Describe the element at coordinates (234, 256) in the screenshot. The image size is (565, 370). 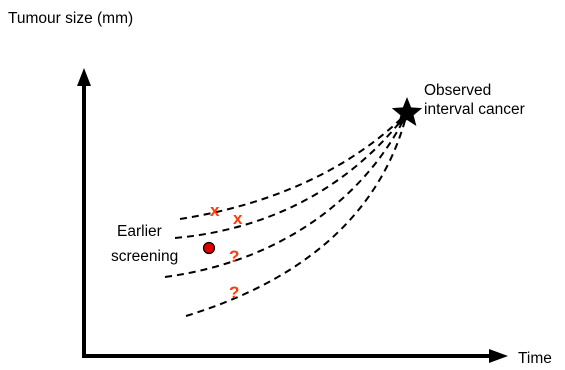
I see `question-marker-1: ?` at that location.